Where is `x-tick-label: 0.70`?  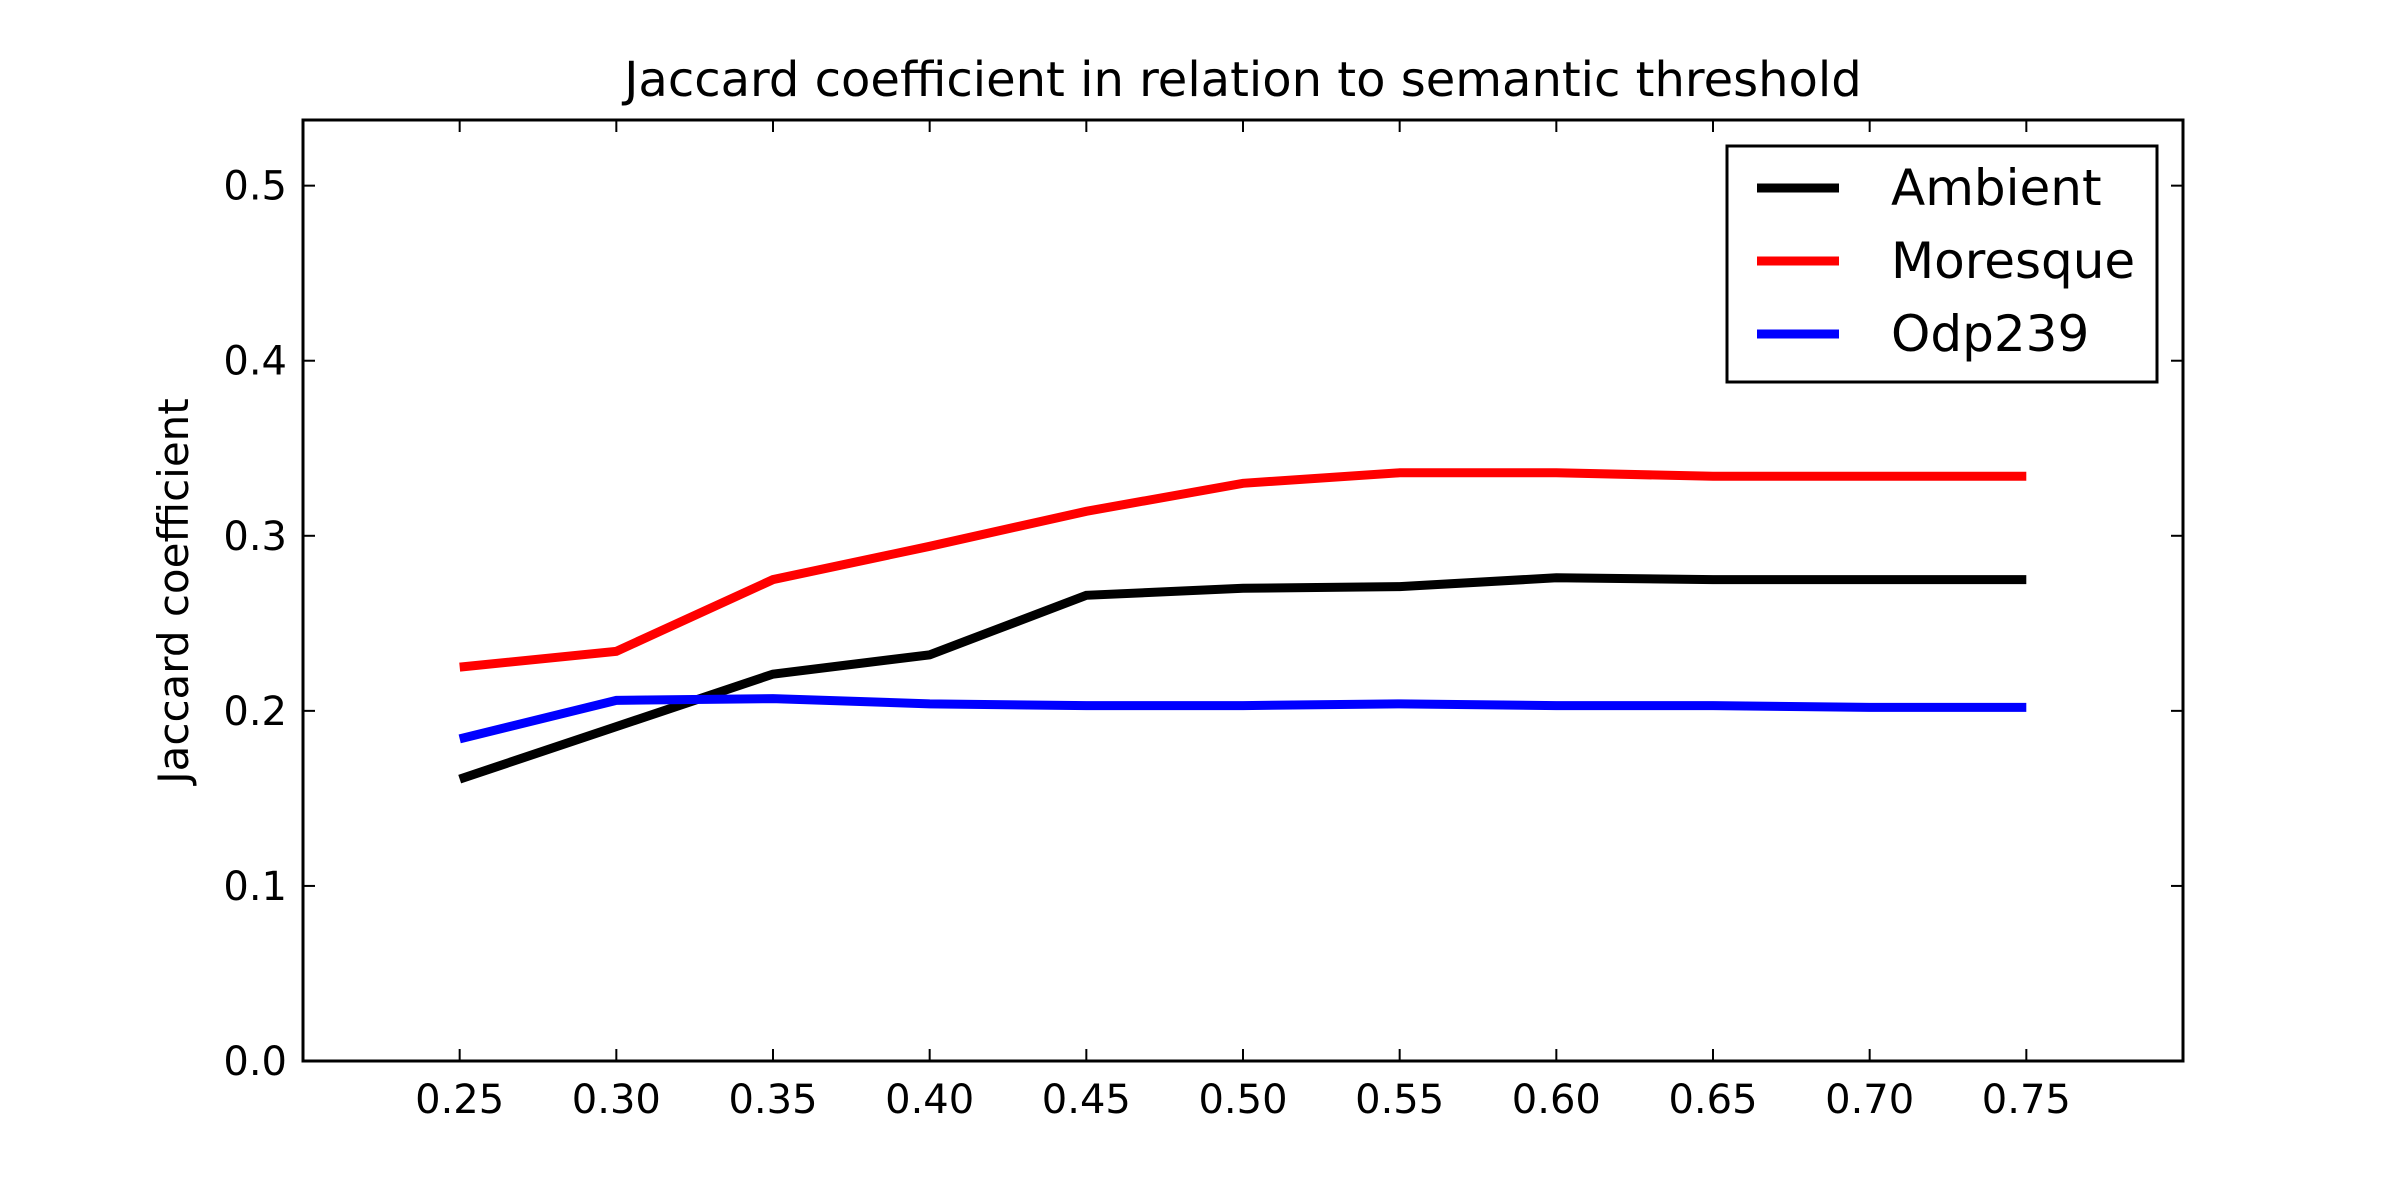
x-tick-label: 0.70 is located at coordinates (1869, 1100).